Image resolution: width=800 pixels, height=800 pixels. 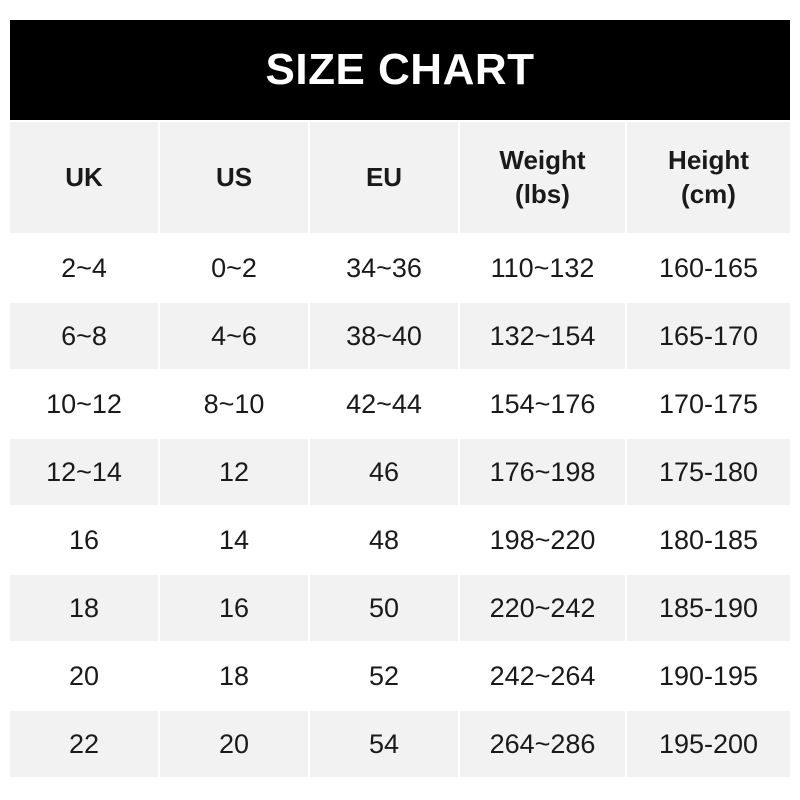 I want to click on table-cell: 46, so click(x=384, y=472).